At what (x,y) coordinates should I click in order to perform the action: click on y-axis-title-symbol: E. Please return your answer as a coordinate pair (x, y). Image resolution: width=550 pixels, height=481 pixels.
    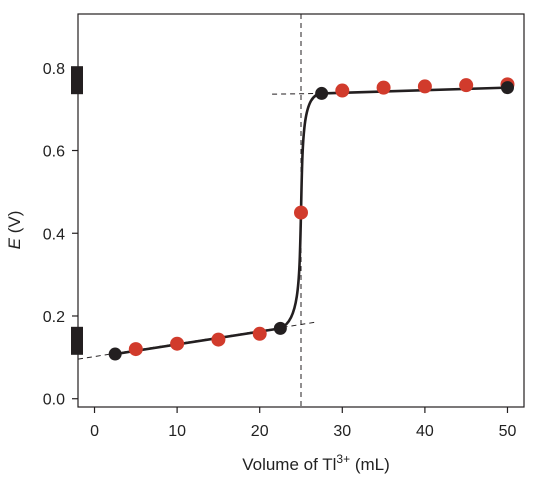
    Looking at the image, I should click on (14, 243).